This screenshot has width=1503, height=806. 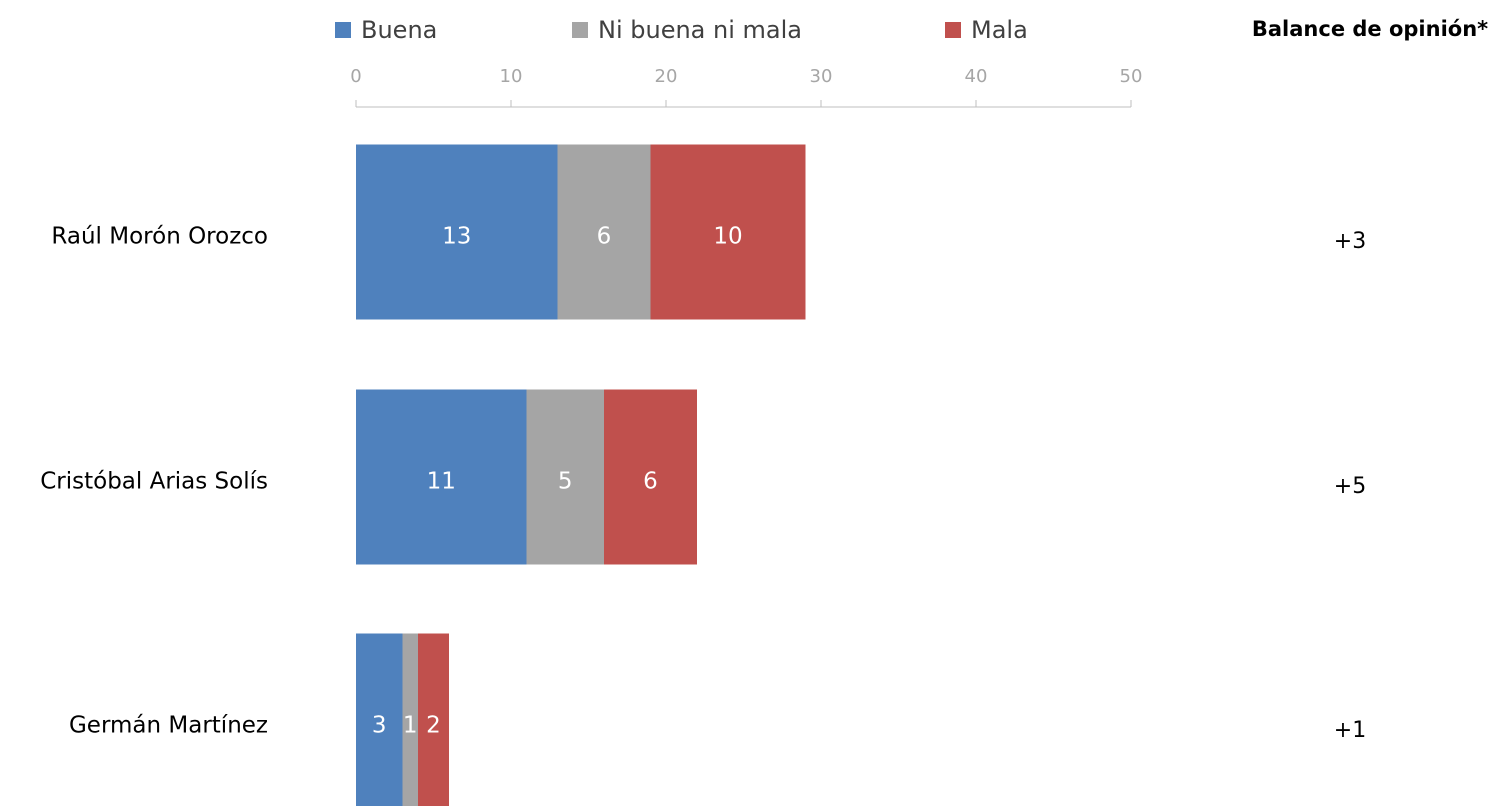 What do you see at coordinates (727, 237) in the screenshot?
I see `data-label: 10` at bounding box center [727, 237].